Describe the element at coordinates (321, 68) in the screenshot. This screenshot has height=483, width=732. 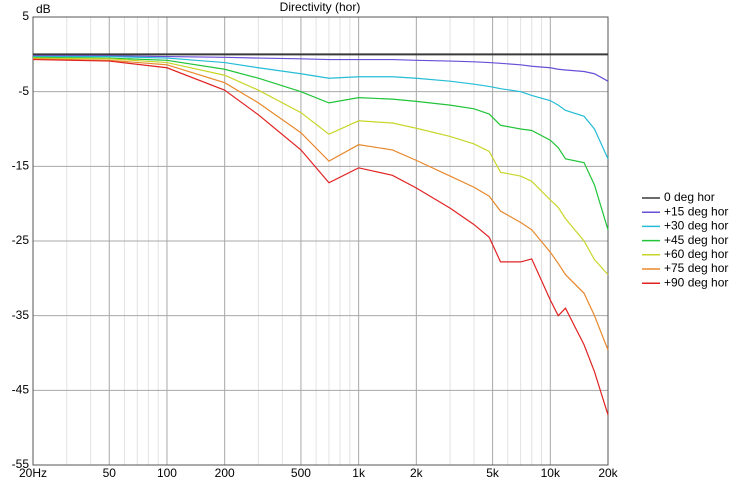
I see `series-line` at that location.